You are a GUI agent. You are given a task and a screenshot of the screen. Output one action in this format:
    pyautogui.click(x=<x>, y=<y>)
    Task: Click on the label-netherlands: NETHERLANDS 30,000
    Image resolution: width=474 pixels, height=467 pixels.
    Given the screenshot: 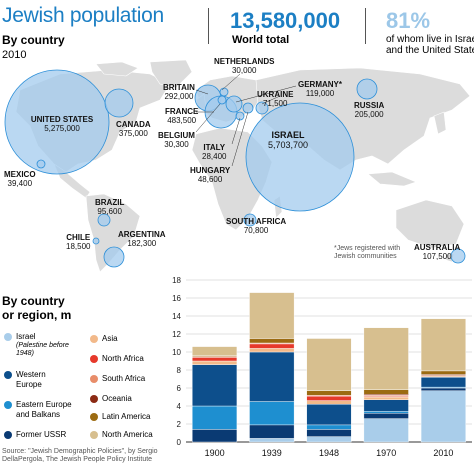 What is the action you would take?
    pyautogui.click(x=244, y=66)
    